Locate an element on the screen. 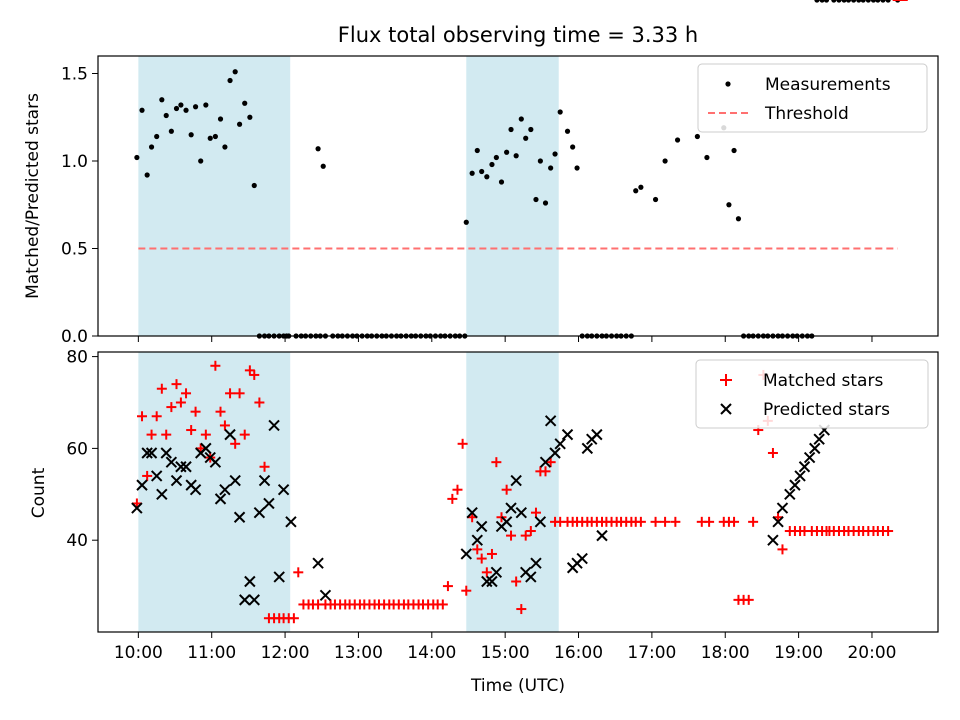 The image size is (960, 720). x-tick-label: 18:00 is located at coordinates (725, 653).